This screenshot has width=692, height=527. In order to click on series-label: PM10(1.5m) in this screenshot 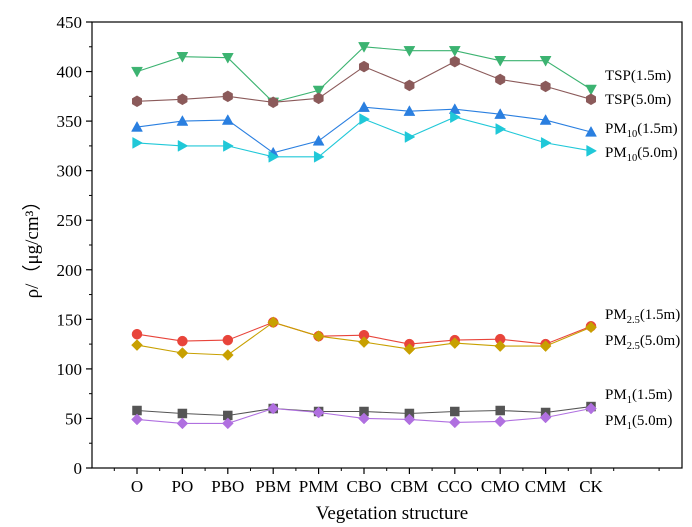, I will do `click(641, 130)`.